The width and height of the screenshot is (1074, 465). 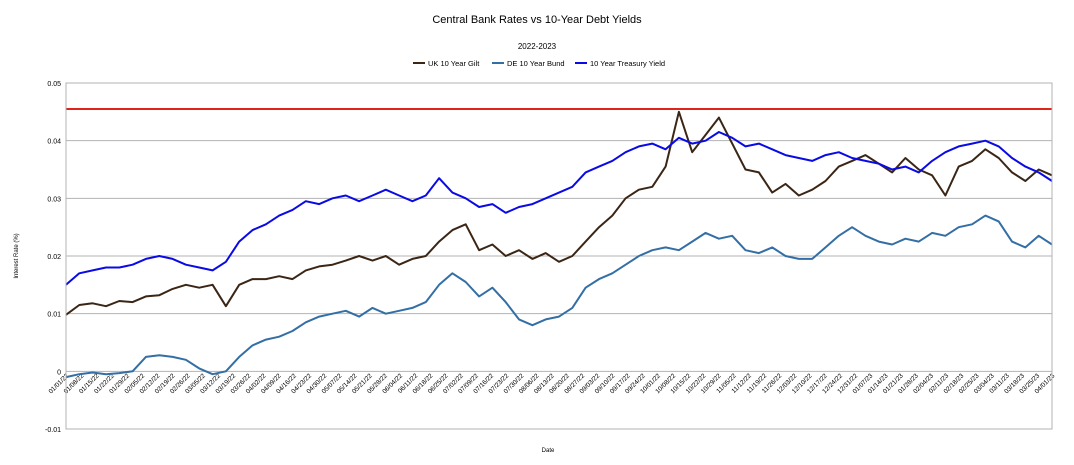 I want to click on legend-label: UK 10 Year Gilt, so click(x=454, y=63).